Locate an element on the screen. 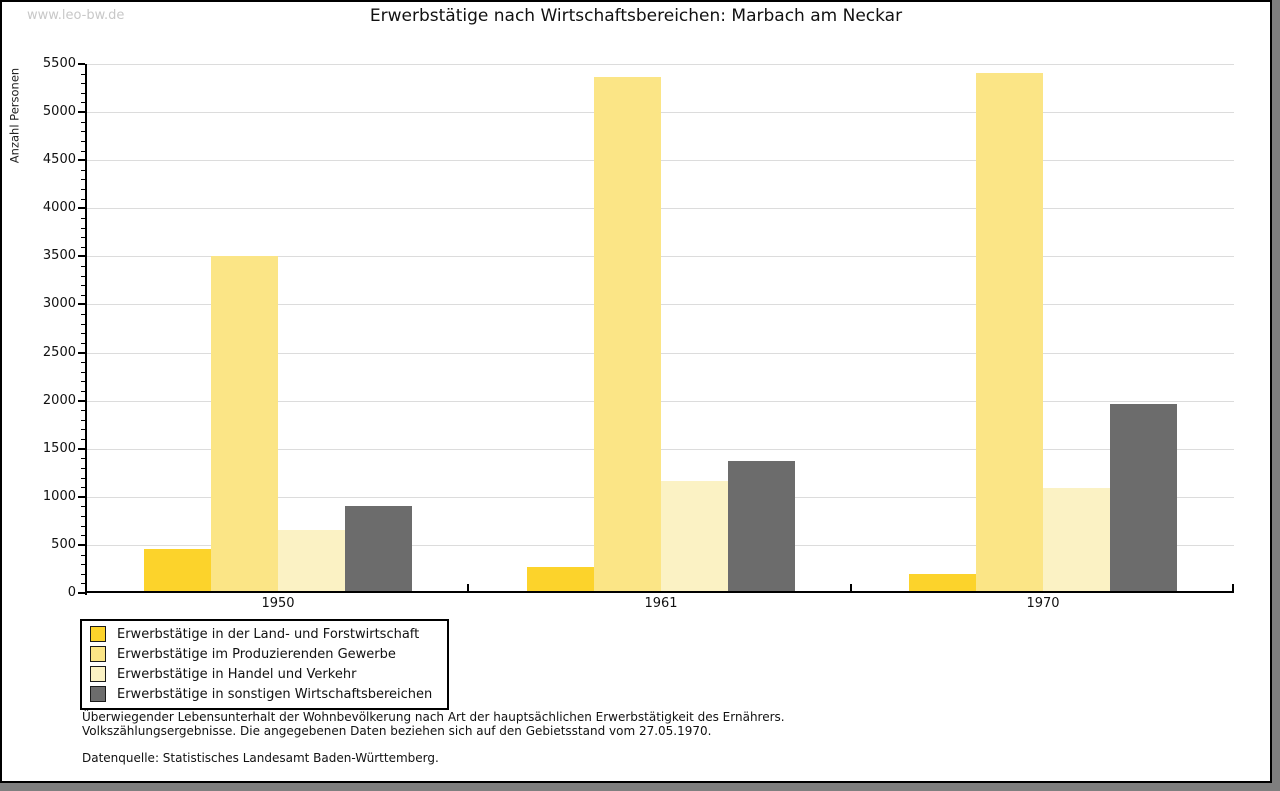  gridline is located at coordinates (660, 64).